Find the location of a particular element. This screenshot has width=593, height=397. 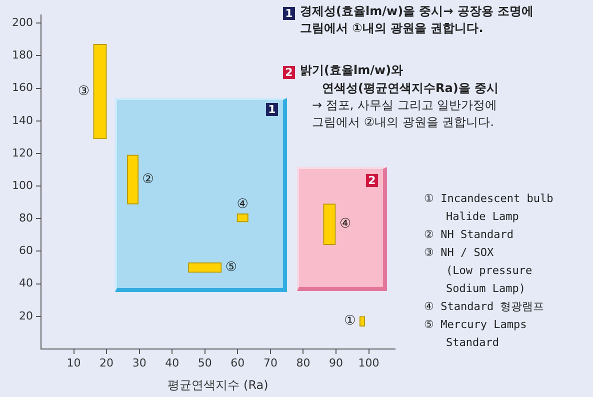

text: ② NH Standard is located at coordinates (469, 235).